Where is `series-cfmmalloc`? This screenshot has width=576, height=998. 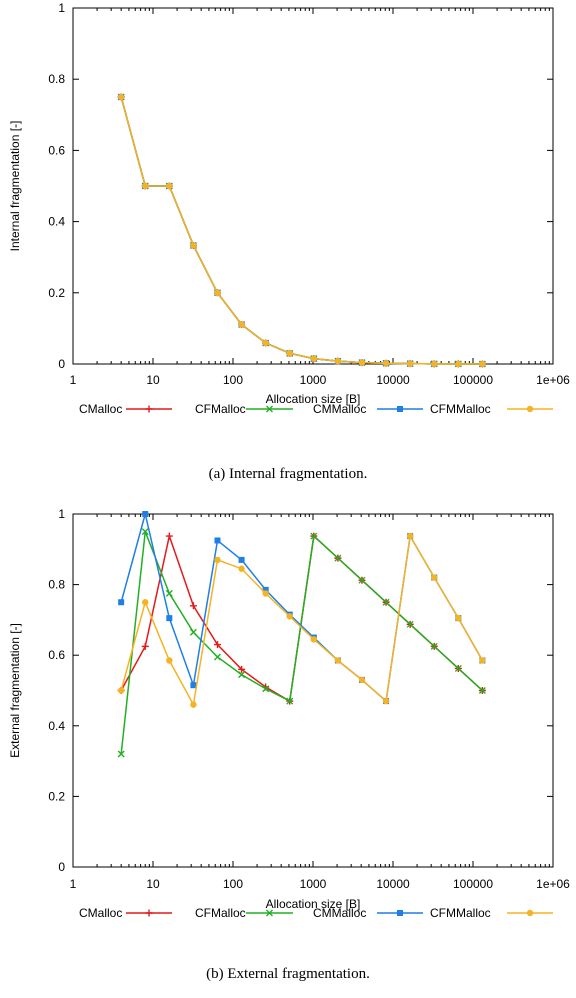 series-cfmmalloc is located at coordinates (301, 620).